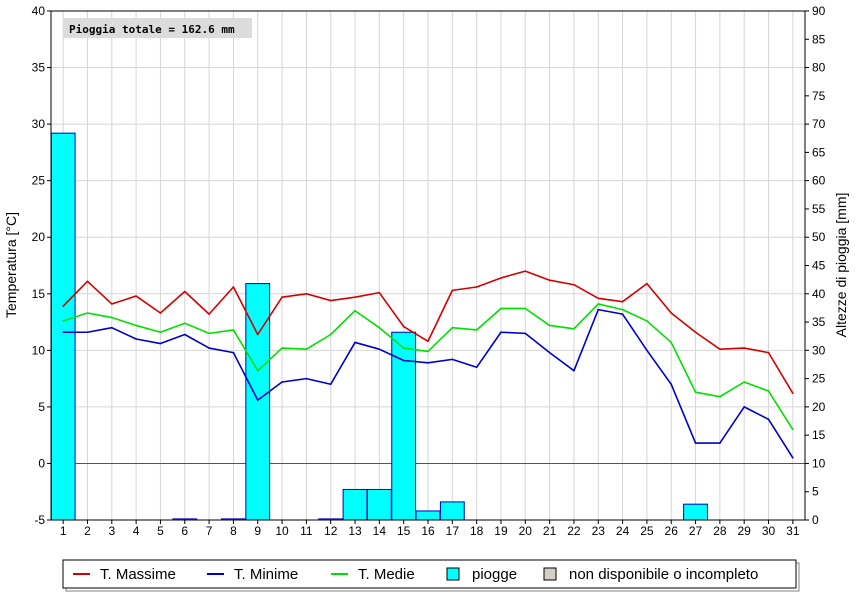 This screenshot has height=600, width=865. I want to click on legend-box, so click(429, 574).